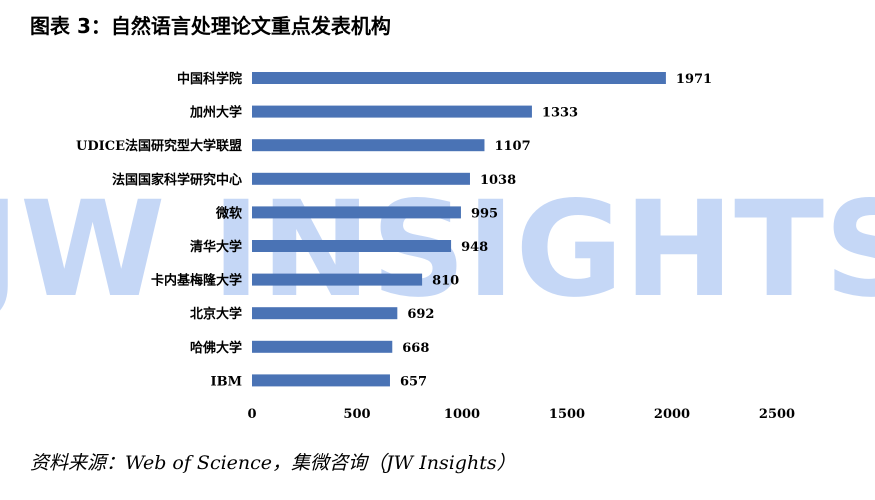 The width and height of the screenshot is (875, 500). What do you see at coordinates (415, 348) in the screenshot?
I see `value-label: 668` at bounding box center [415, 348].